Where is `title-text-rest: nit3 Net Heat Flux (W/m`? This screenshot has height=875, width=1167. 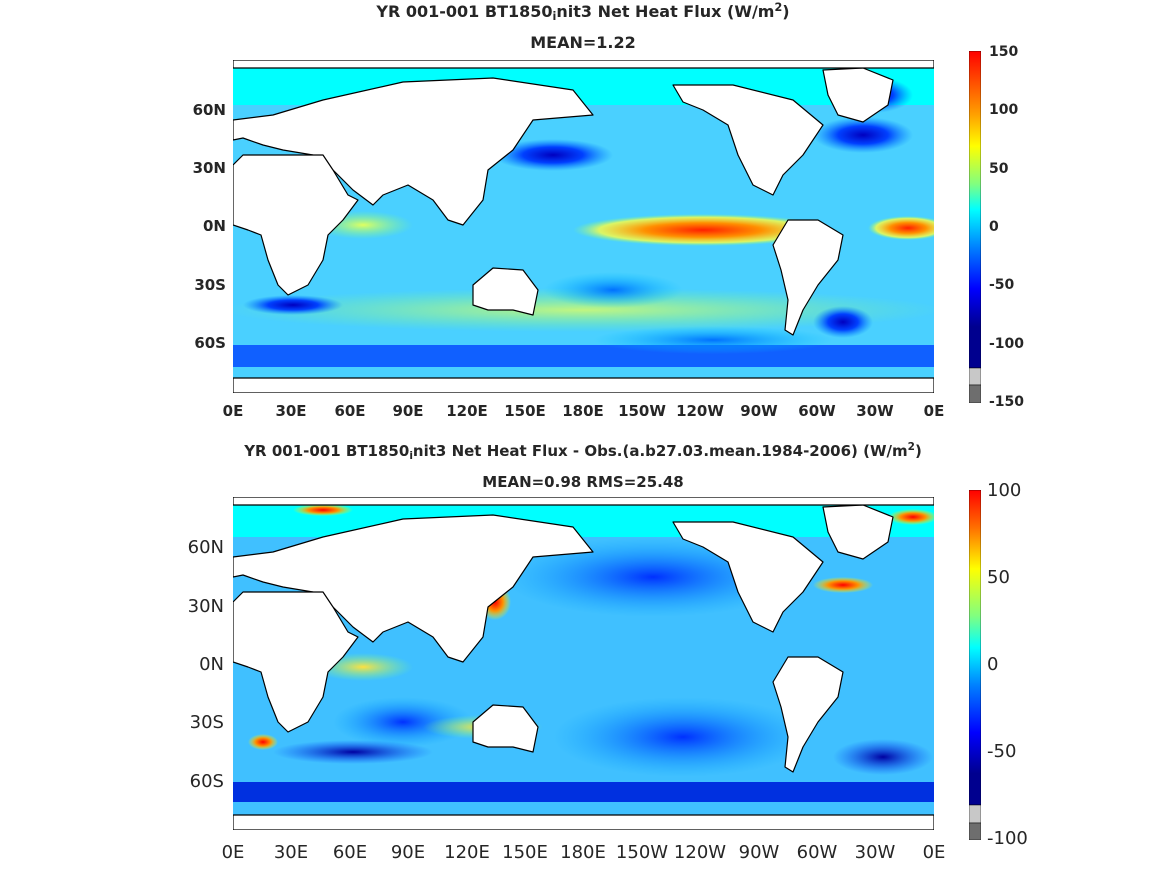
title-text-rest: nit3 Net Heat Flux (W/m is located at coordinates (665, 11).